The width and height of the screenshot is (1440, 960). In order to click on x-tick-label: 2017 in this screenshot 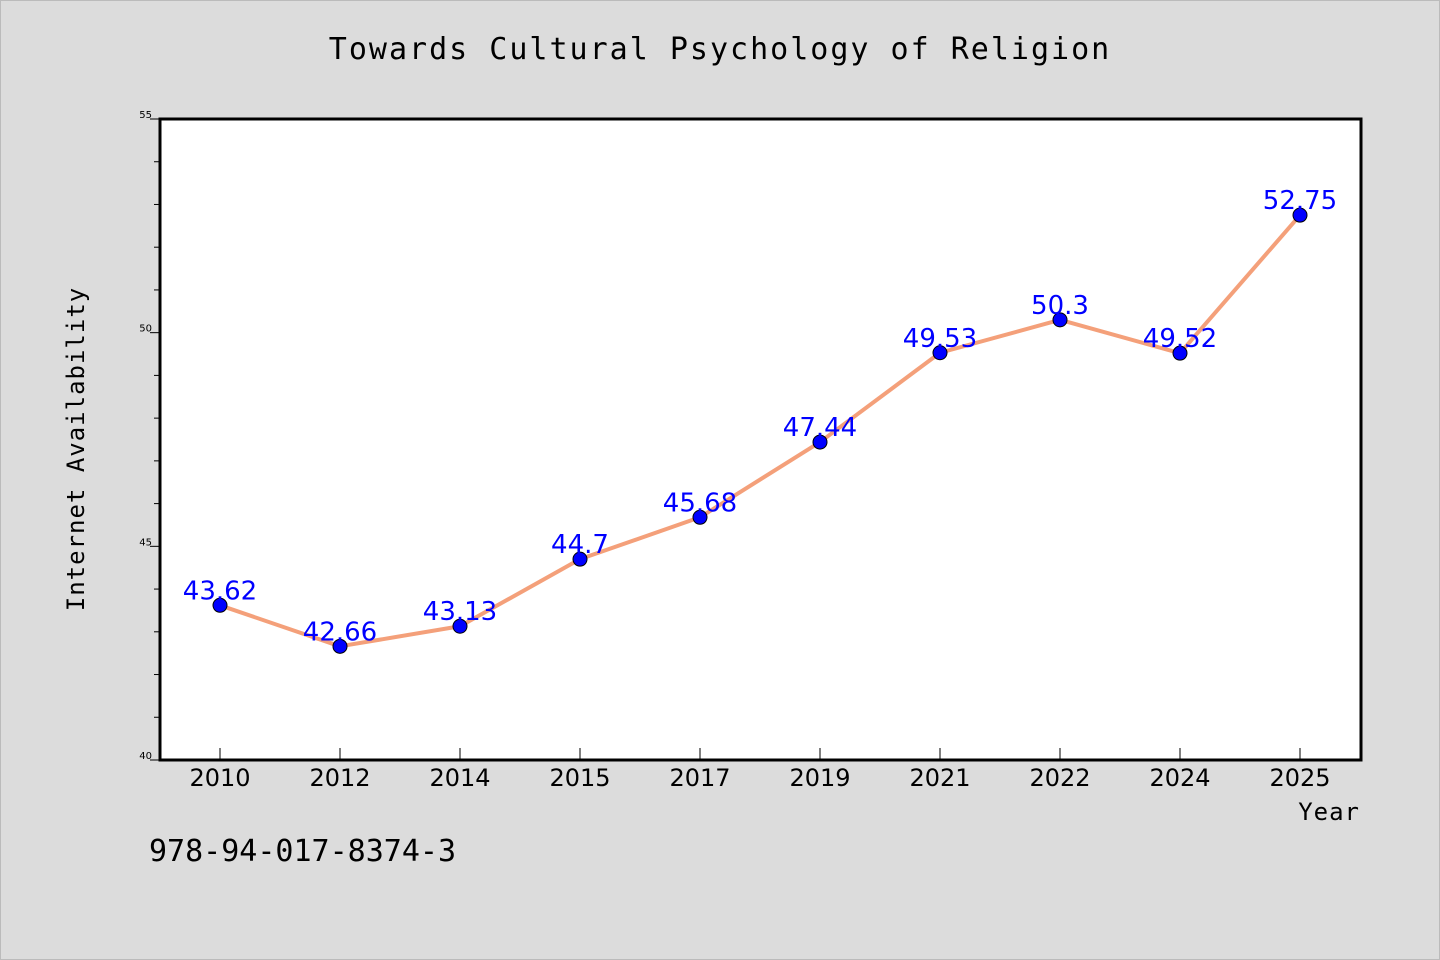, I will do `click(699, 778)`.